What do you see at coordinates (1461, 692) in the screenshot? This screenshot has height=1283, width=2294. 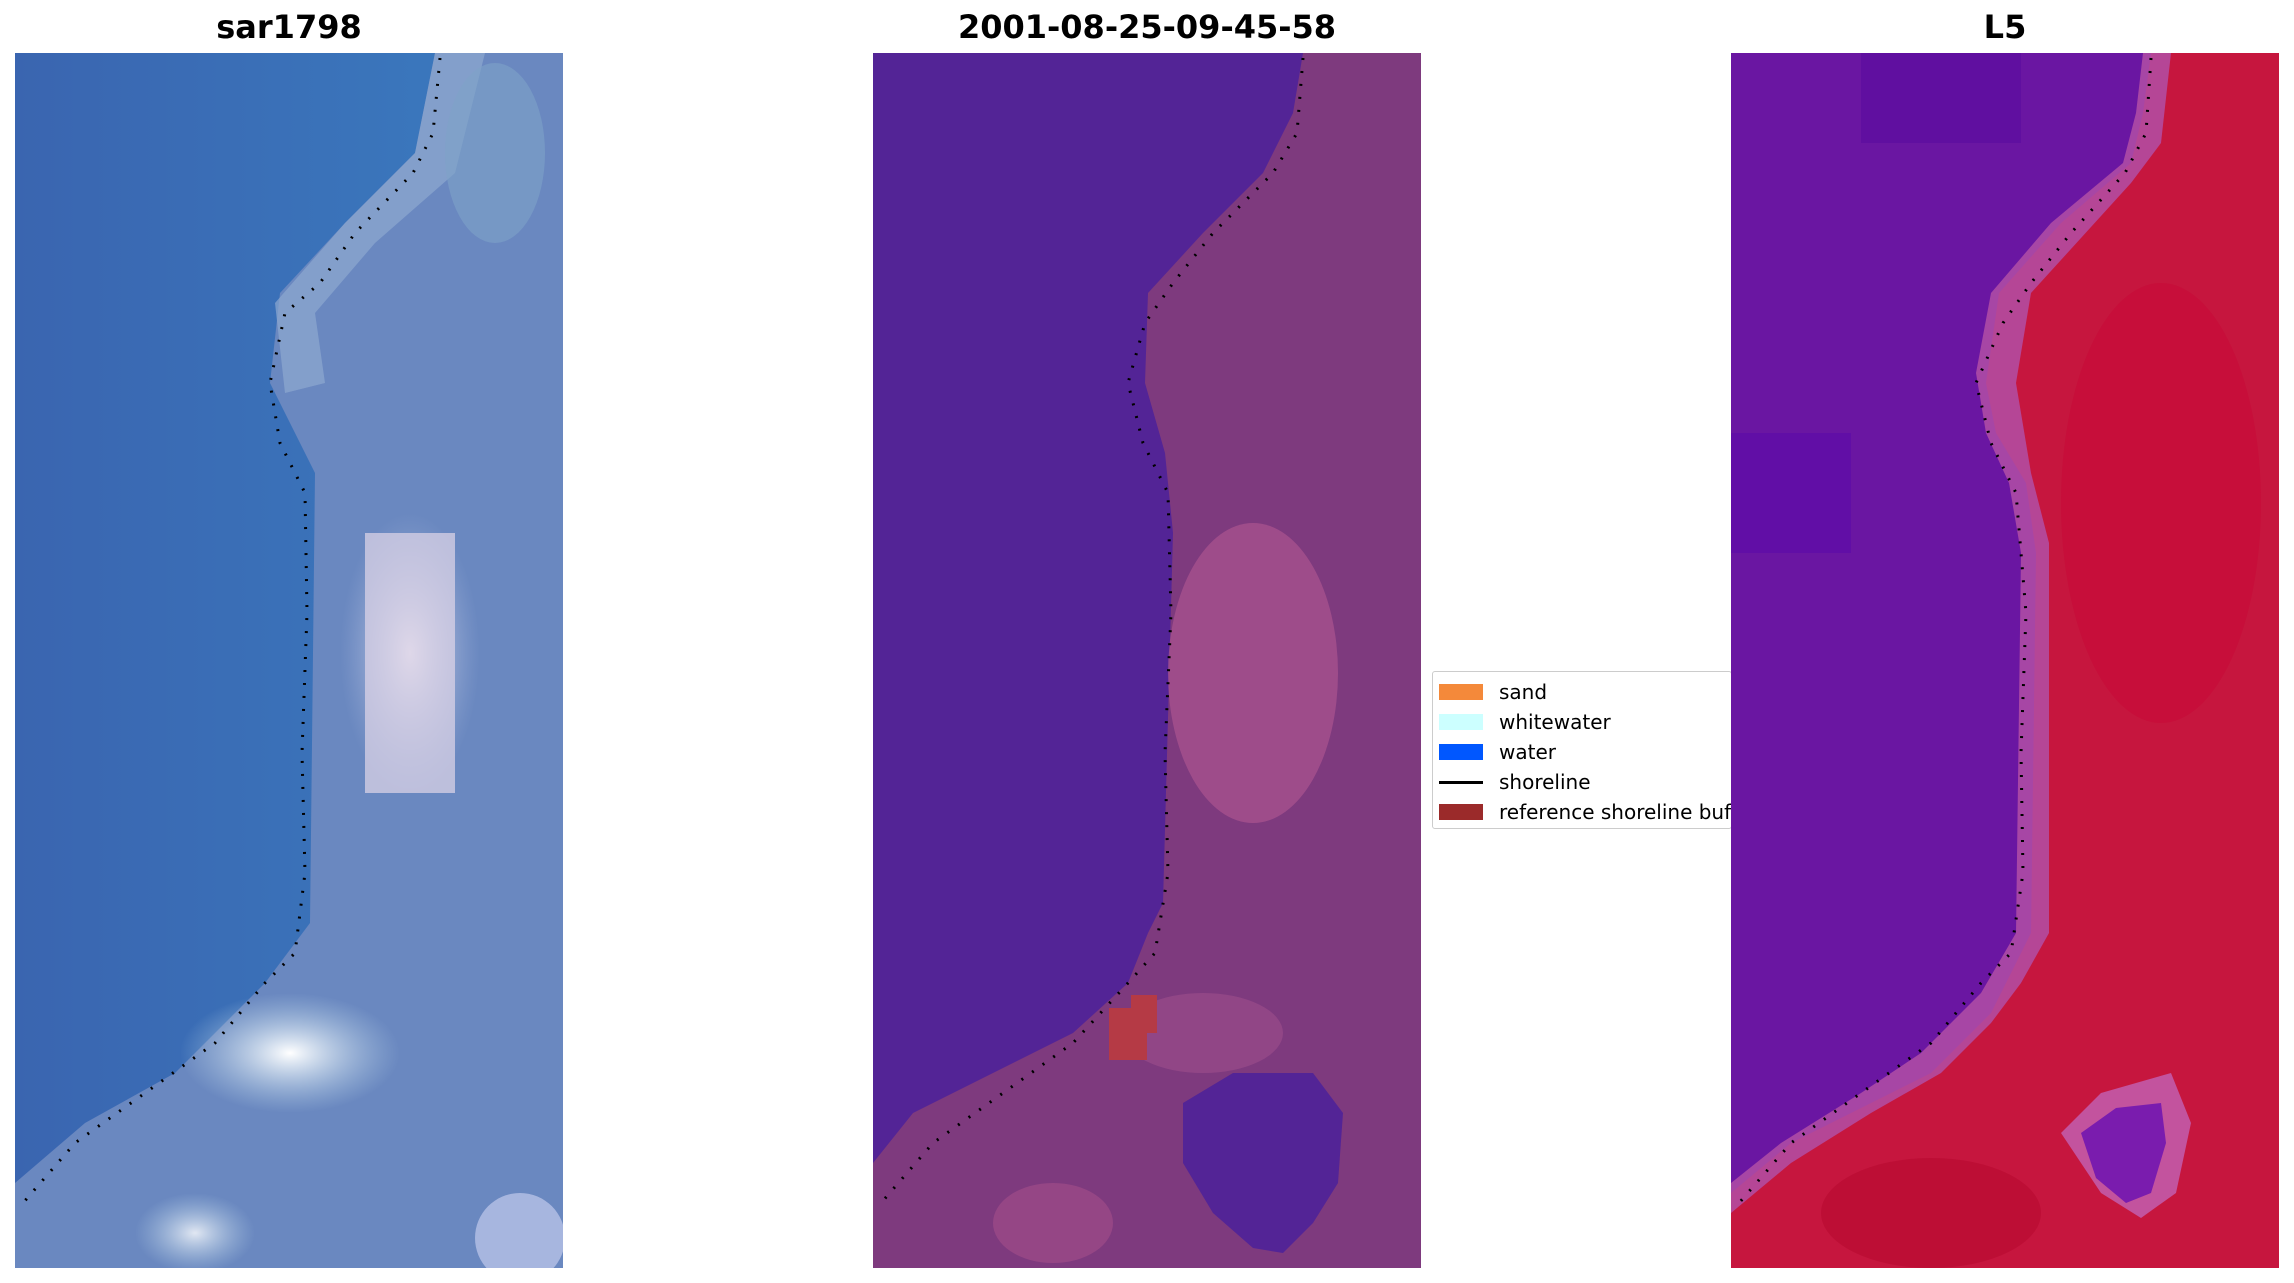 I see `sand-swatch` at bounding box center [1461, 692].